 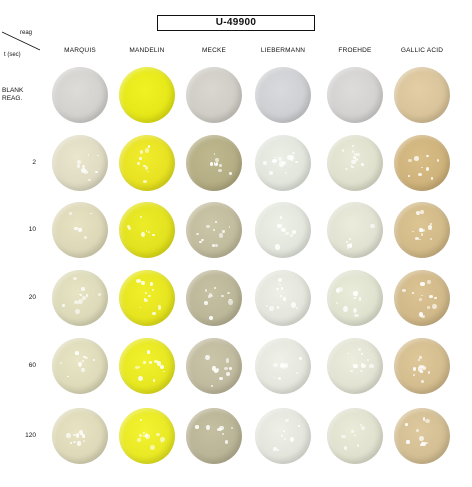 I want to click on column-header-mecke: MECKE, so click(x=214, y=50).